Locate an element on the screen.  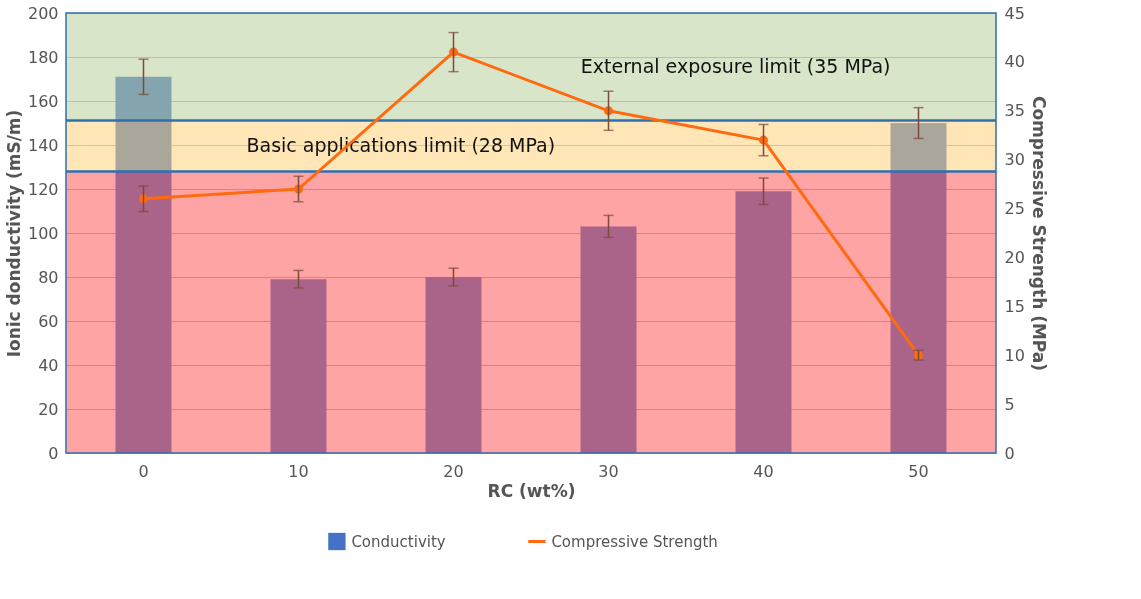
y-tick-label: 160 is located at coordinates (43, 101).